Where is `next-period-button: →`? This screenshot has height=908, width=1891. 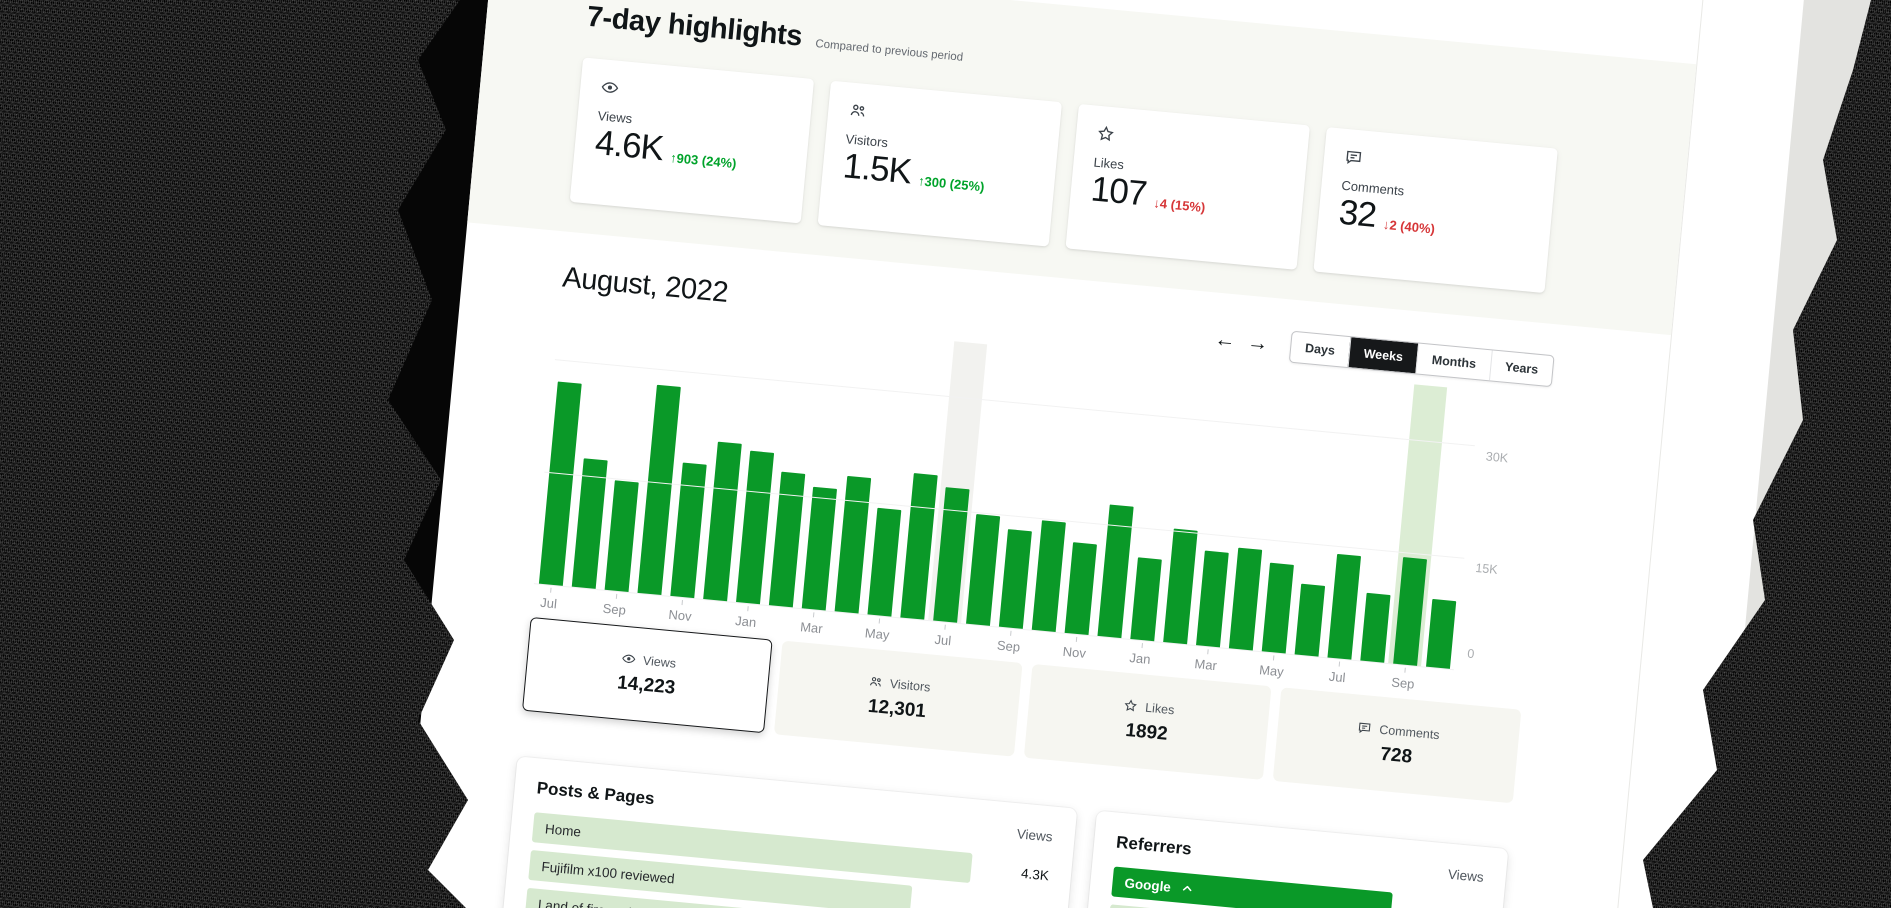
next-period-button: → is located at coordinates (1257, 343).